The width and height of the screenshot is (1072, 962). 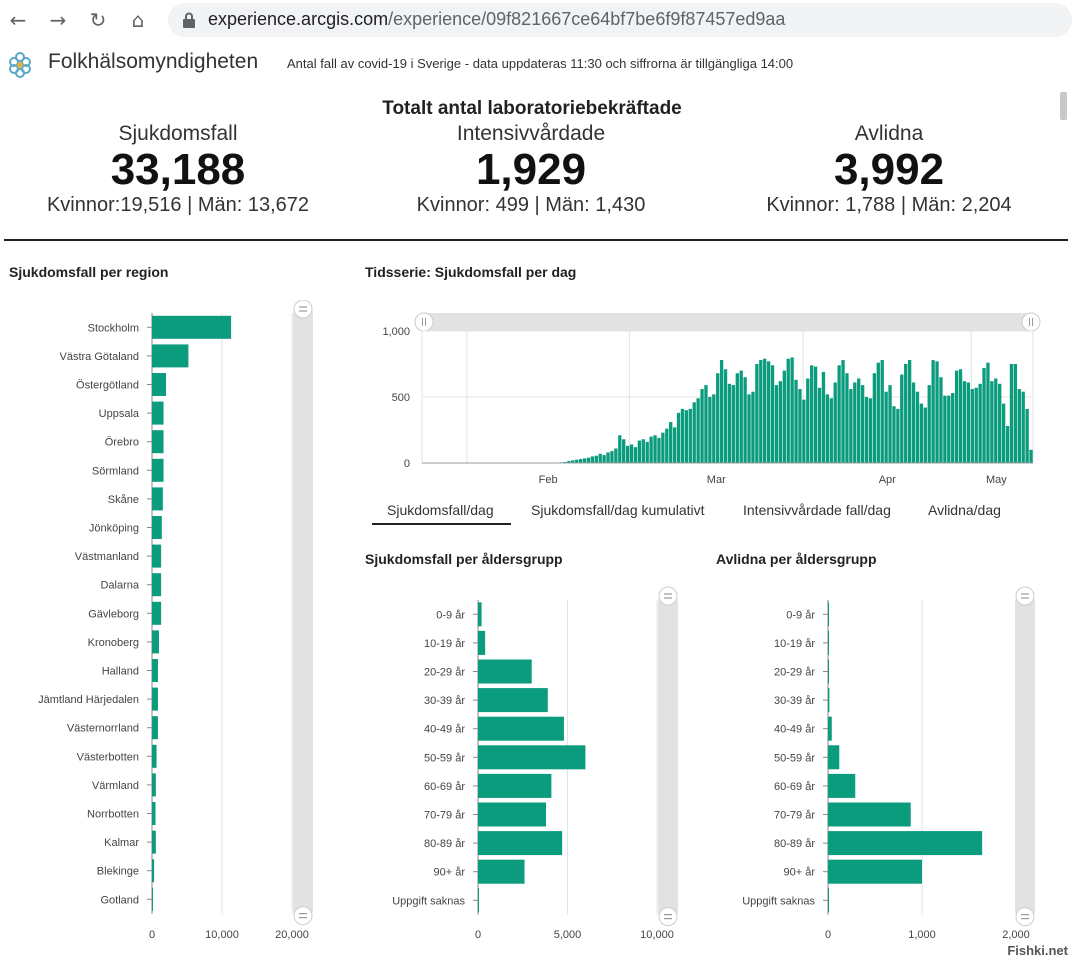 What do you see at coordinates (424, 322) in the screenshot?
I see `range-handle-start` at bounding box center [424, 322].